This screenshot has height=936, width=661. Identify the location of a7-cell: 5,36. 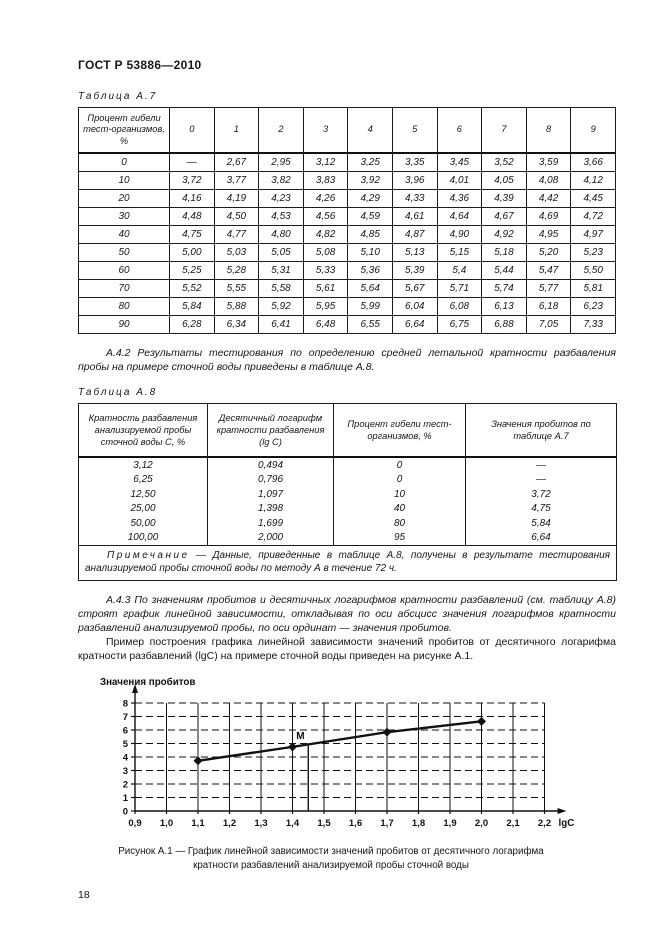
(370, 270).